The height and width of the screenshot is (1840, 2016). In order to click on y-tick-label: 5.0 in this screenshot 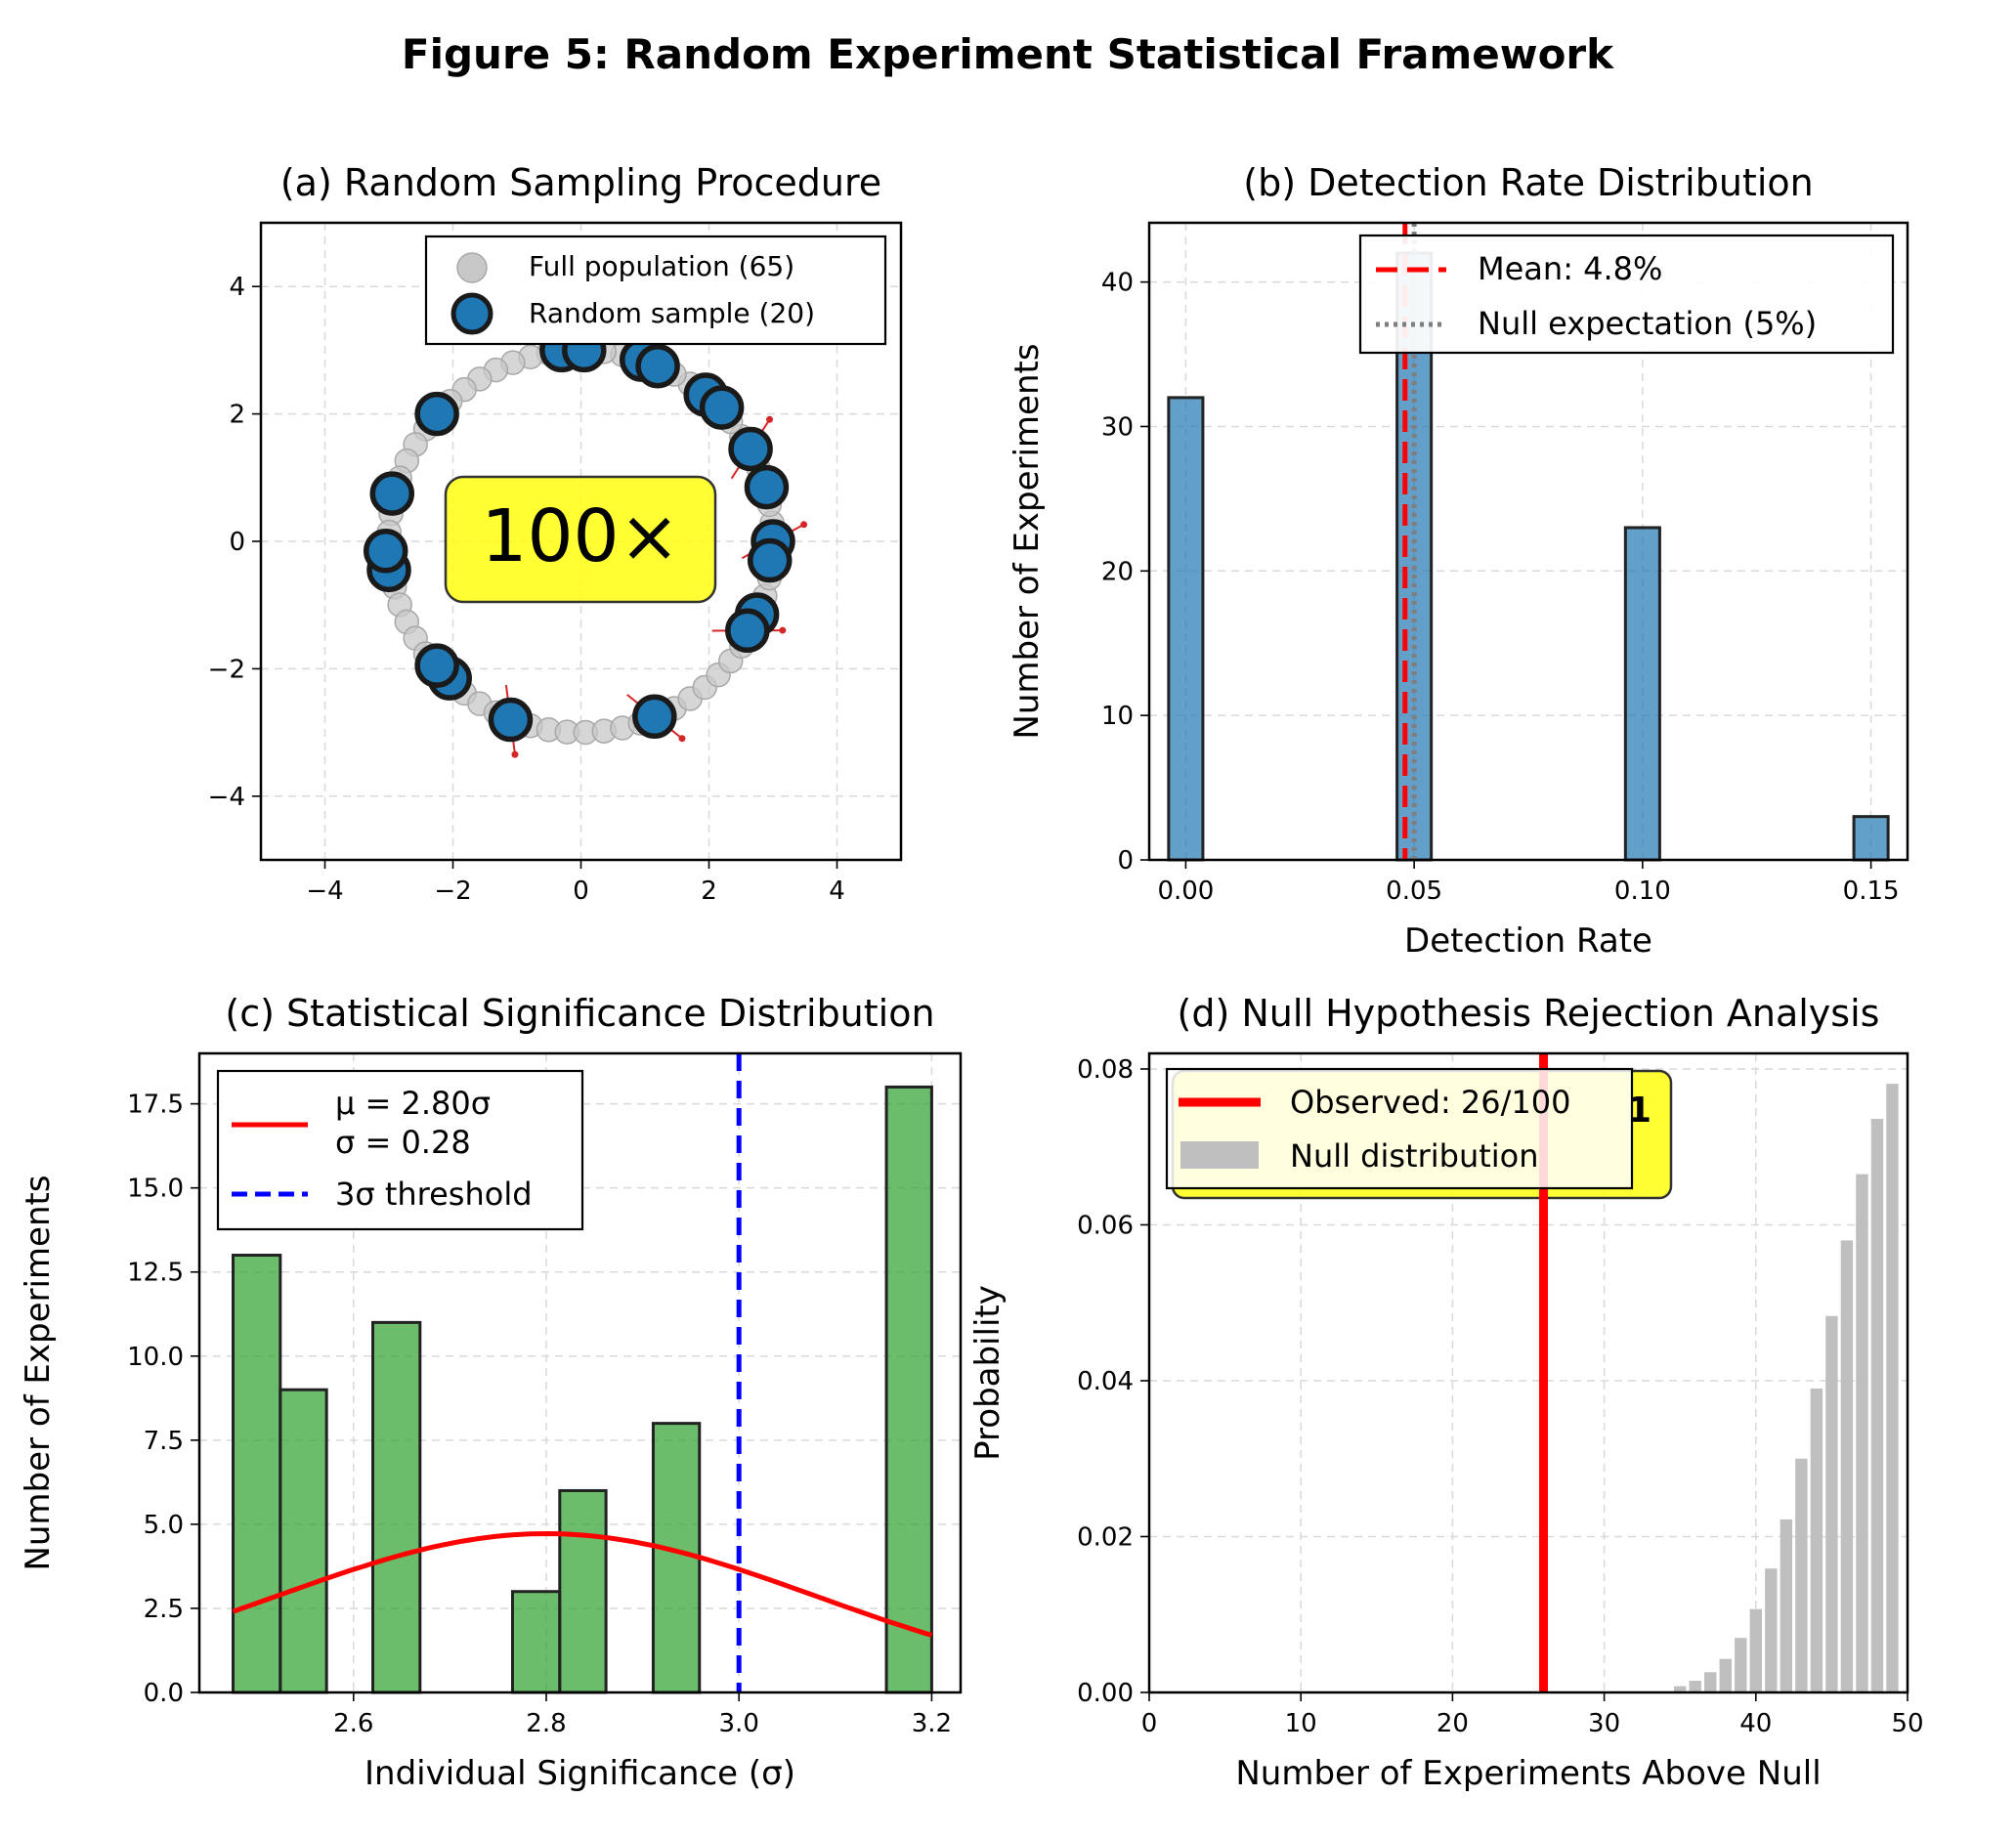, I will do `click(164, 1525)`.